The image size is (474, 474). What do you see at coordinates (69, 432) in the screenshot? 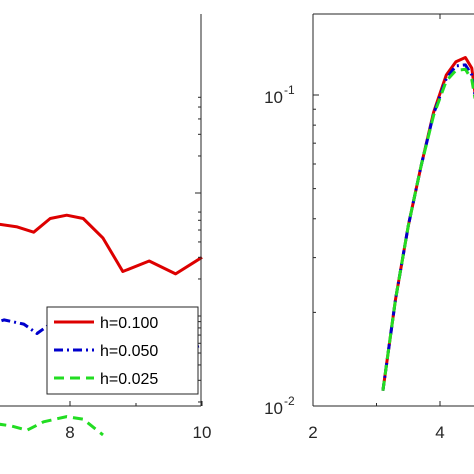
I see `left-x-tick-label-0: 8` at bounding box center [69, 432].